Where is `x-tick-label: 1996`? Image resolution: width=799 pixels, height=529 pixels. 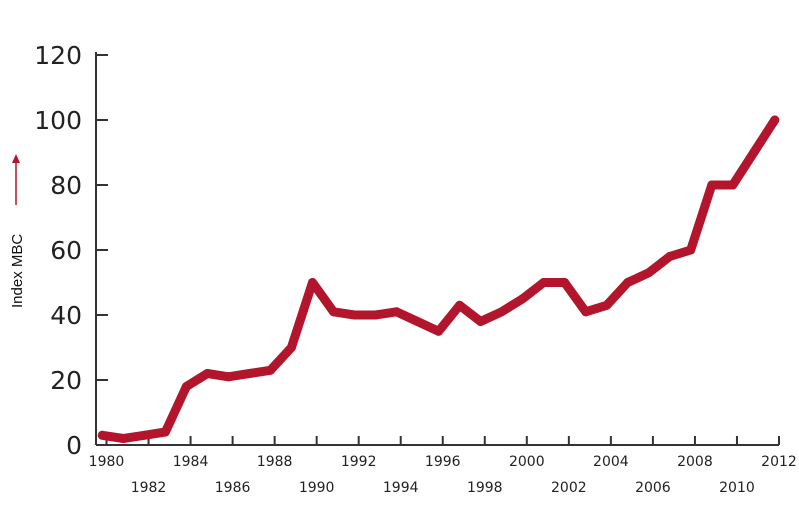
x-tick-label: 1996 is located at coordinates (443, 462).